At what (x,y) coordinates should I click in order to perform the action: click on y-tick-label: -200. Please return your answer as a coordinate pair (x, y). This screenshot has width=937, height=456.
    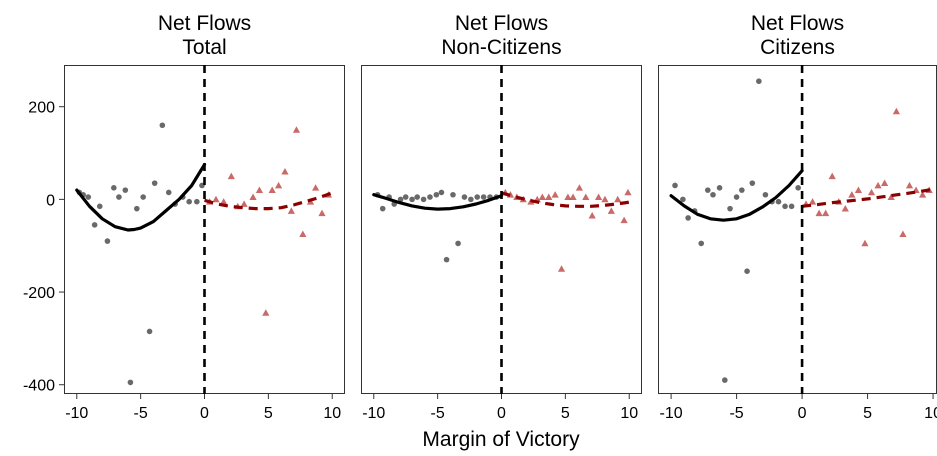
    Looking at the image, I should click on (39, 293).